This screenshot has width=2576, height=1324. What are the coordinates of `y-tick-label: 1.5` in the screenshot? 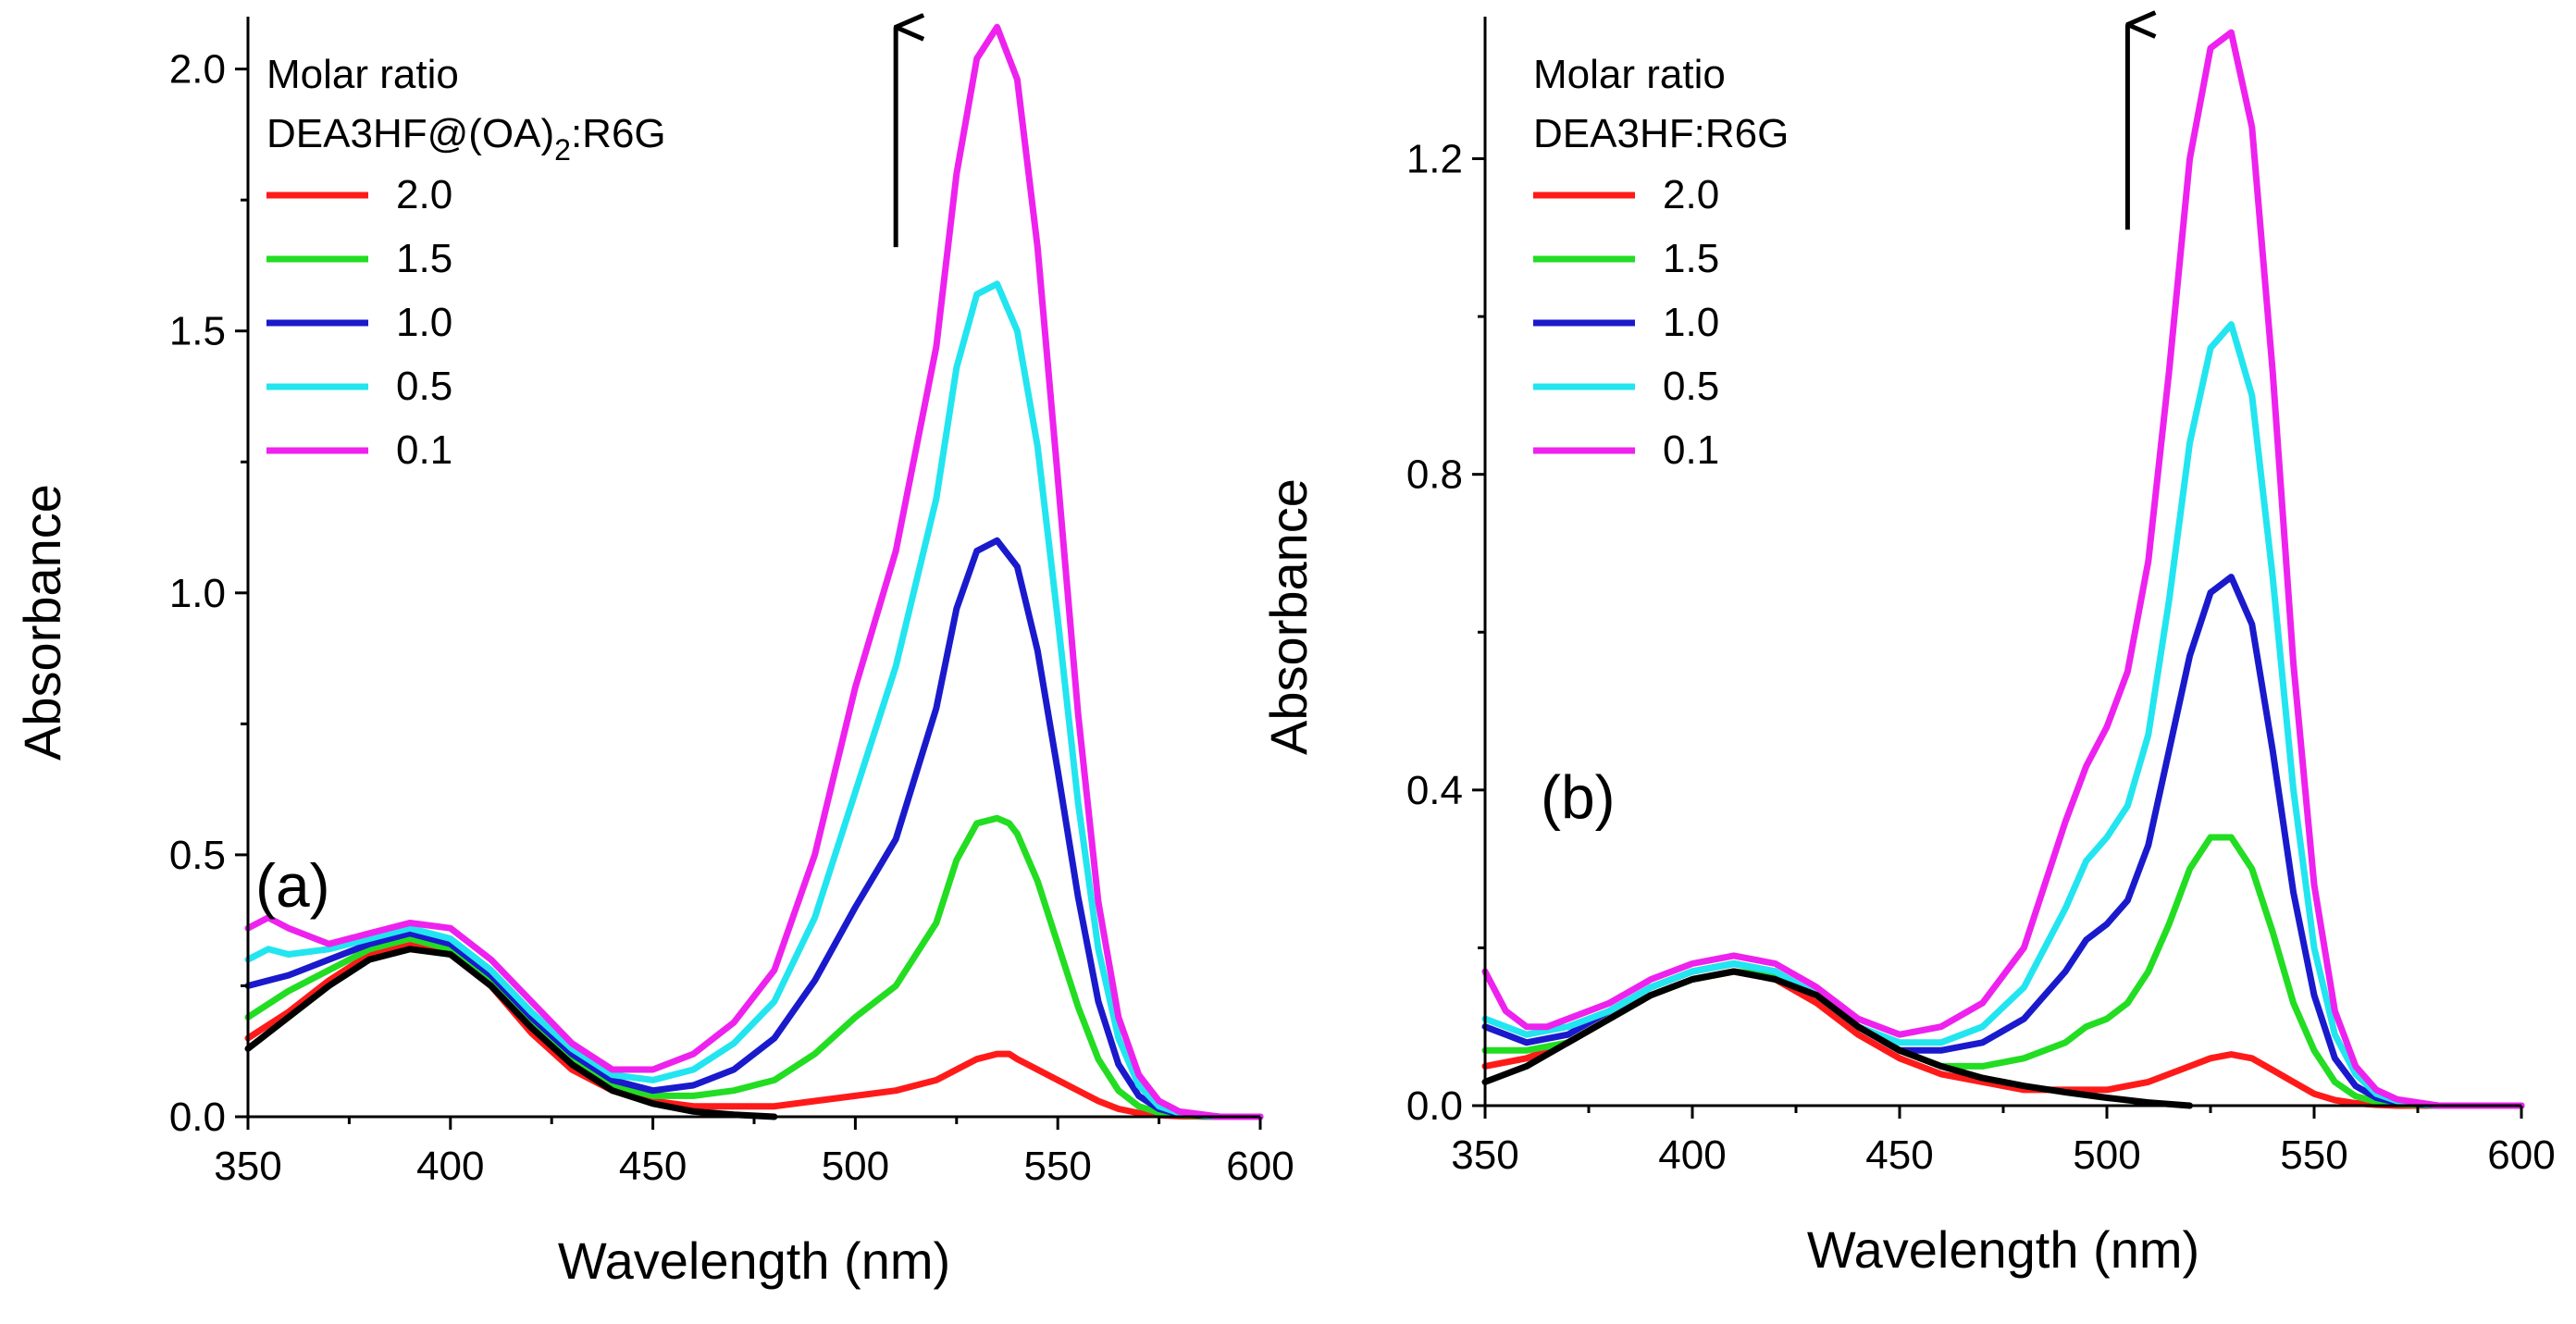 It's located at (197, 331).